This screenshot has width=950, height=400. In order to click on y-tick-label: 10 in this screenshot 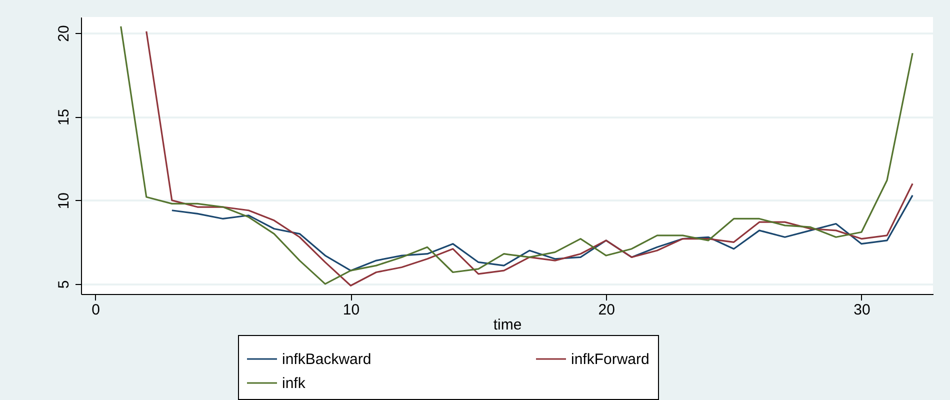, I will do `click(64, 201)`.